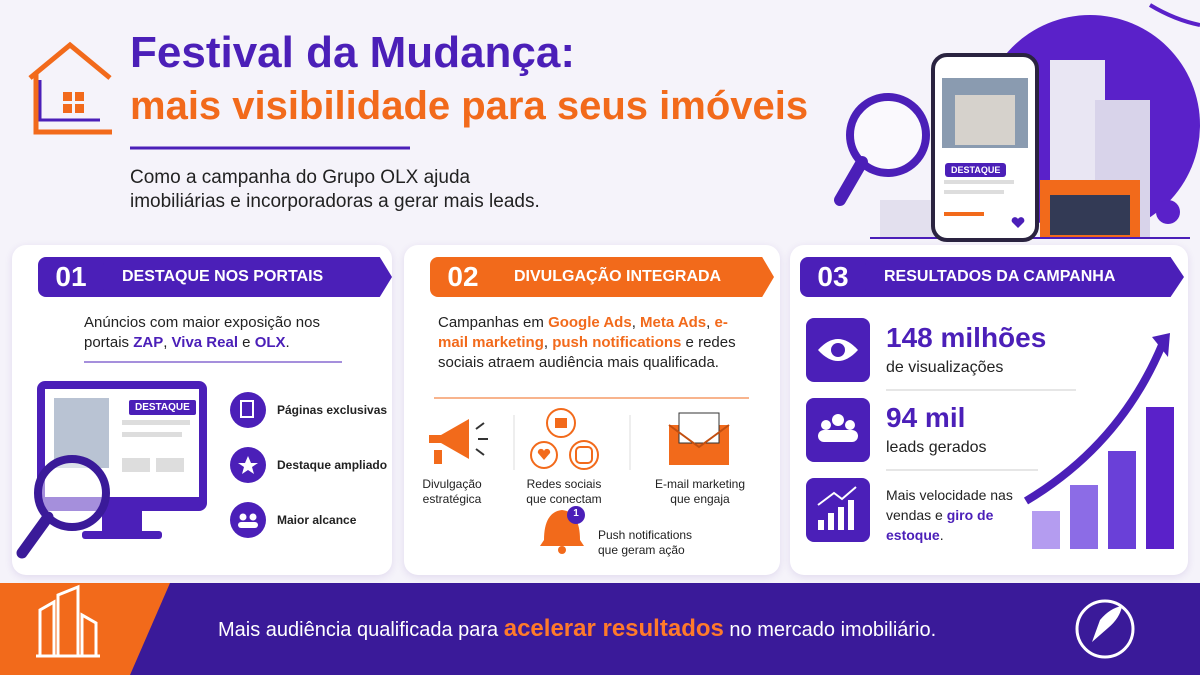  I want to click on house-base, so click(69, 101).